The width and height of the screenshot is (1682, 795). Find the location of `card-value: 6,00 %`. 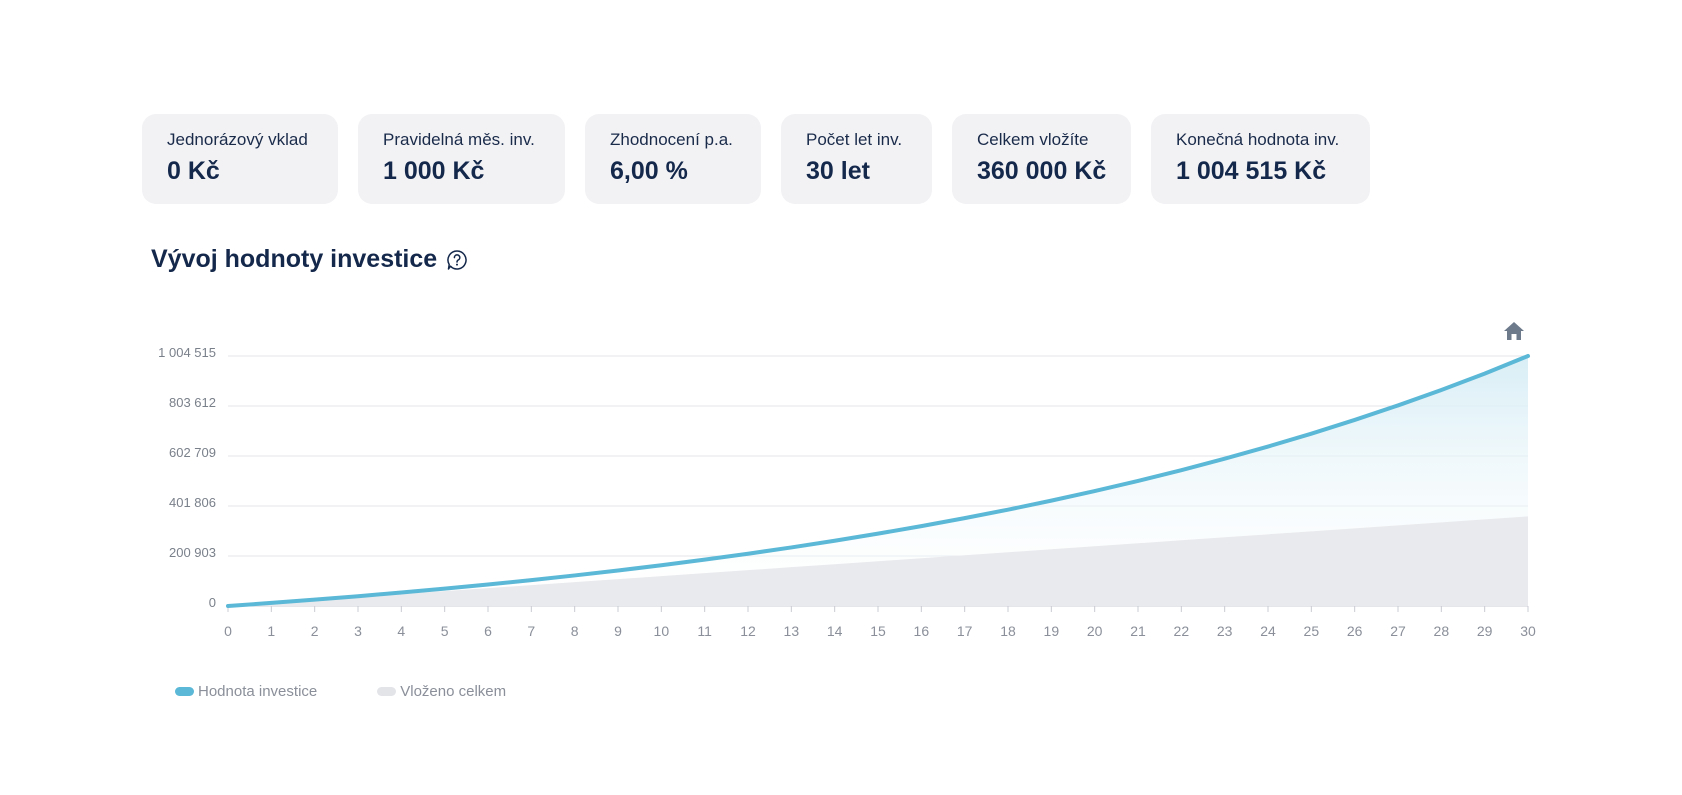

card-value: 6,00 % is located at coordinates (649, 171).